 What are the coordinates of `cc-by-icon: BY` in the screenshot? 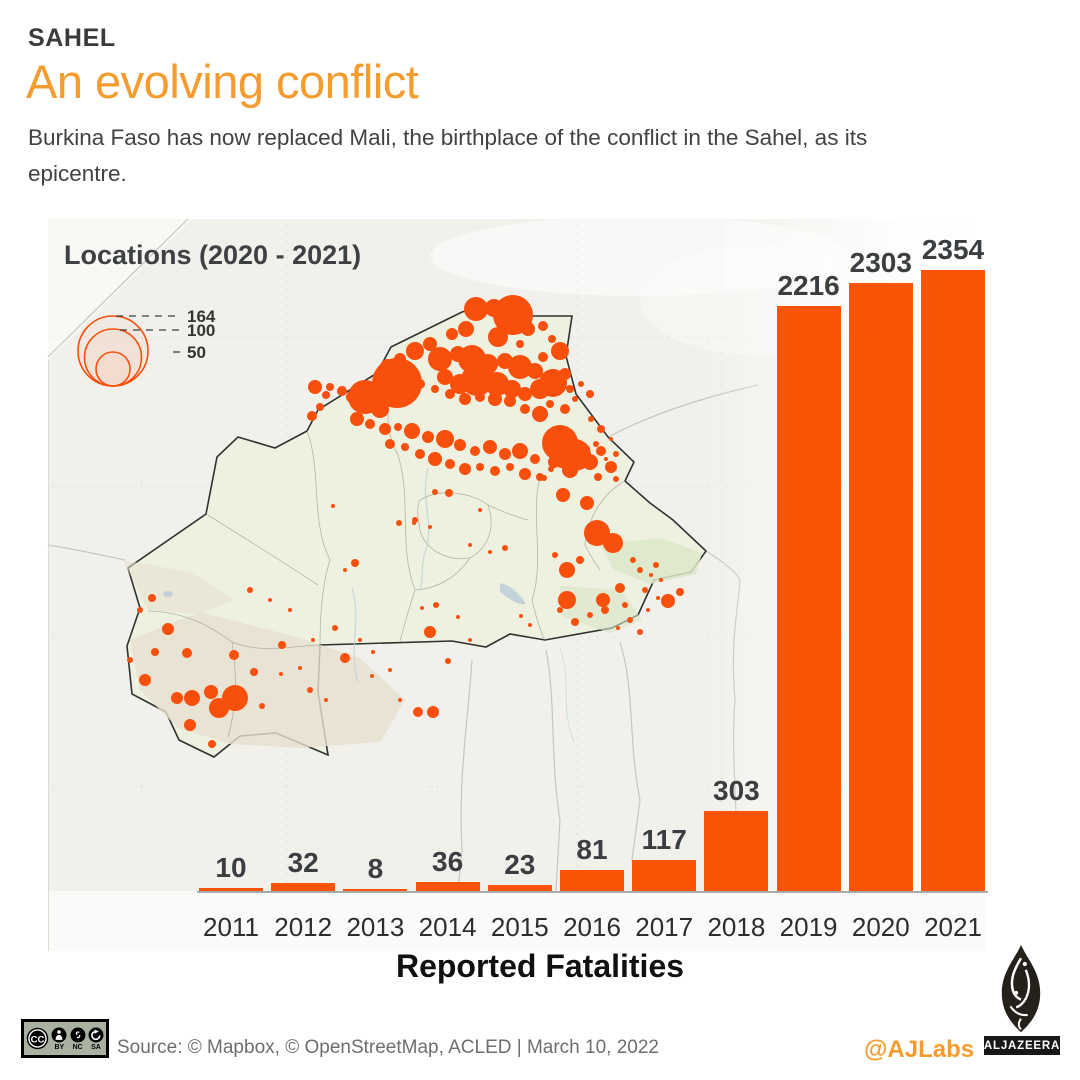 It's located at (59, 1039).